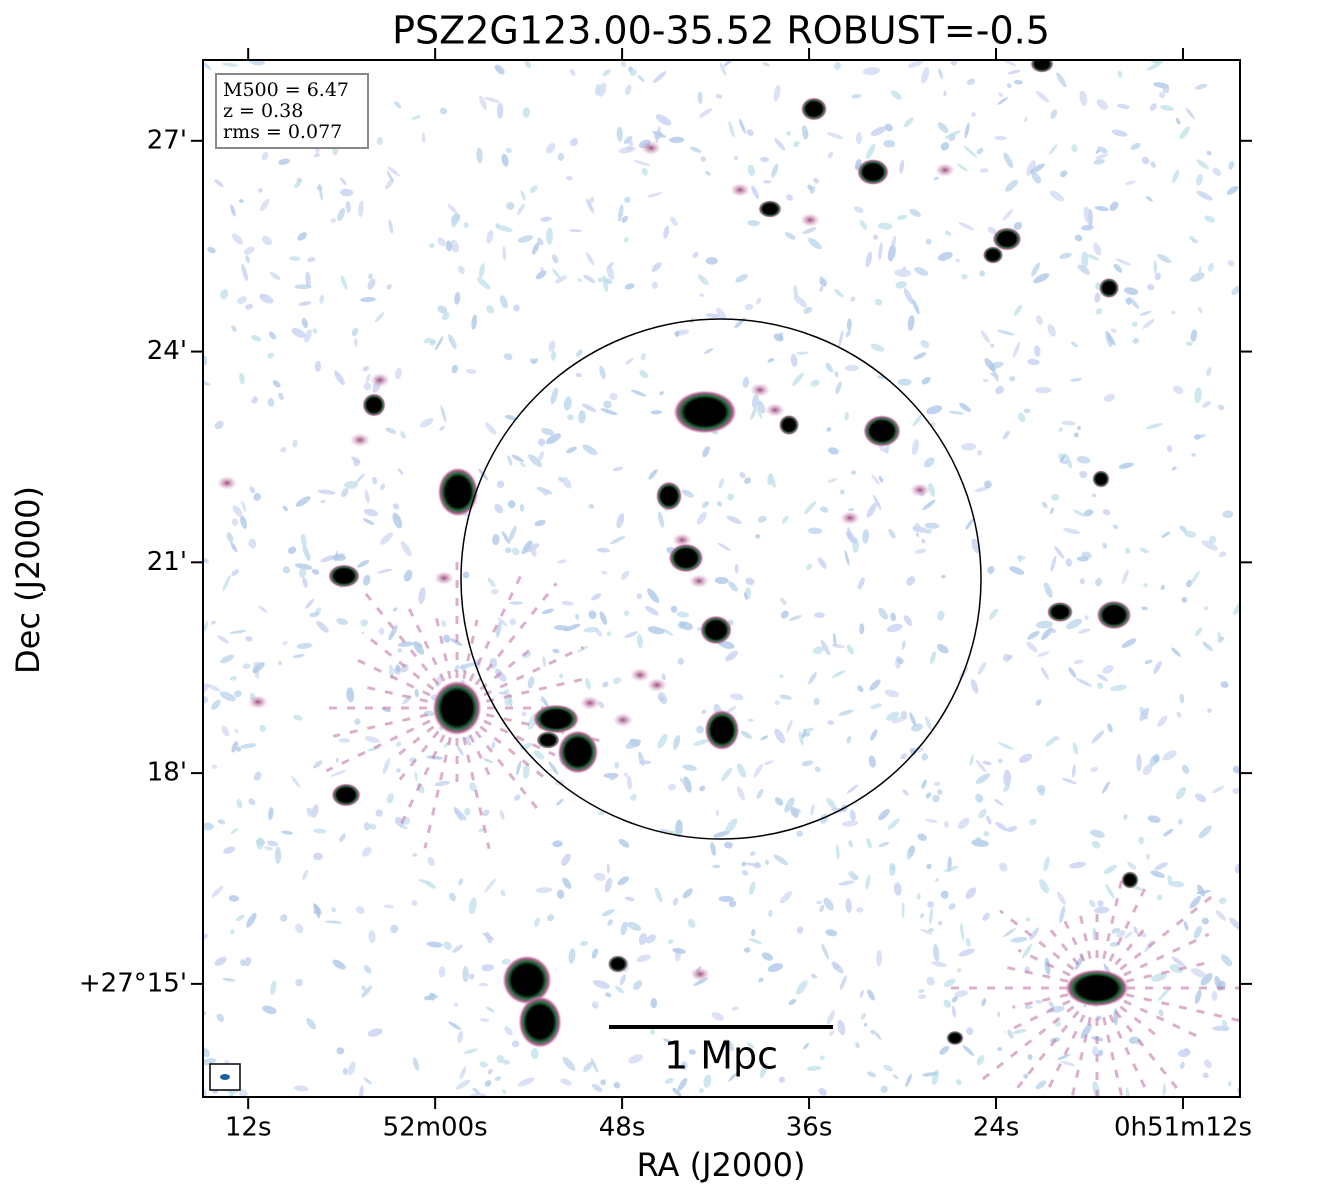 The image size is (1321, 1200). What do you see at coordinates (225, 1077) in the screenshot?
I see `beam` at bounding box center [225, 1077].